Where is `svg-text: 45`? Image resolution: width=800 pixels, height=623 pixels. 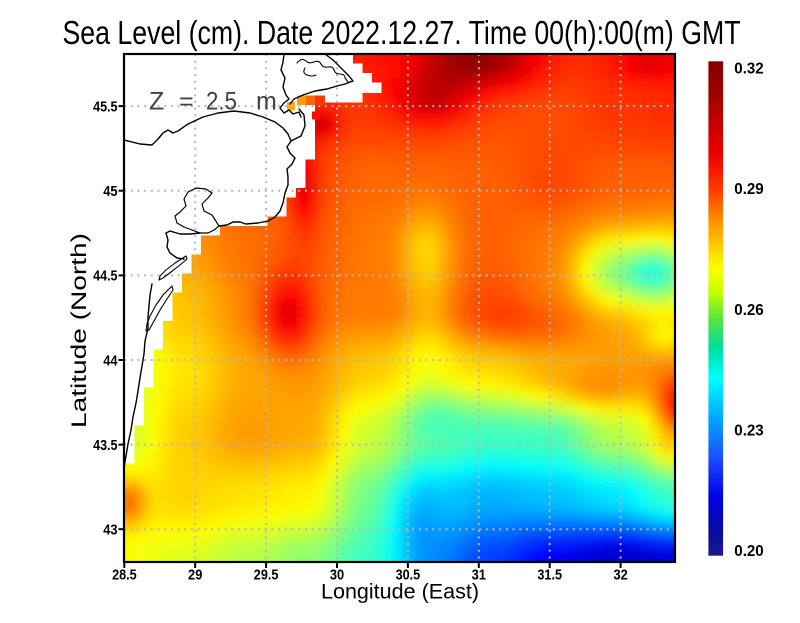 svg-text: 45 is located at coordinates (110, 191).